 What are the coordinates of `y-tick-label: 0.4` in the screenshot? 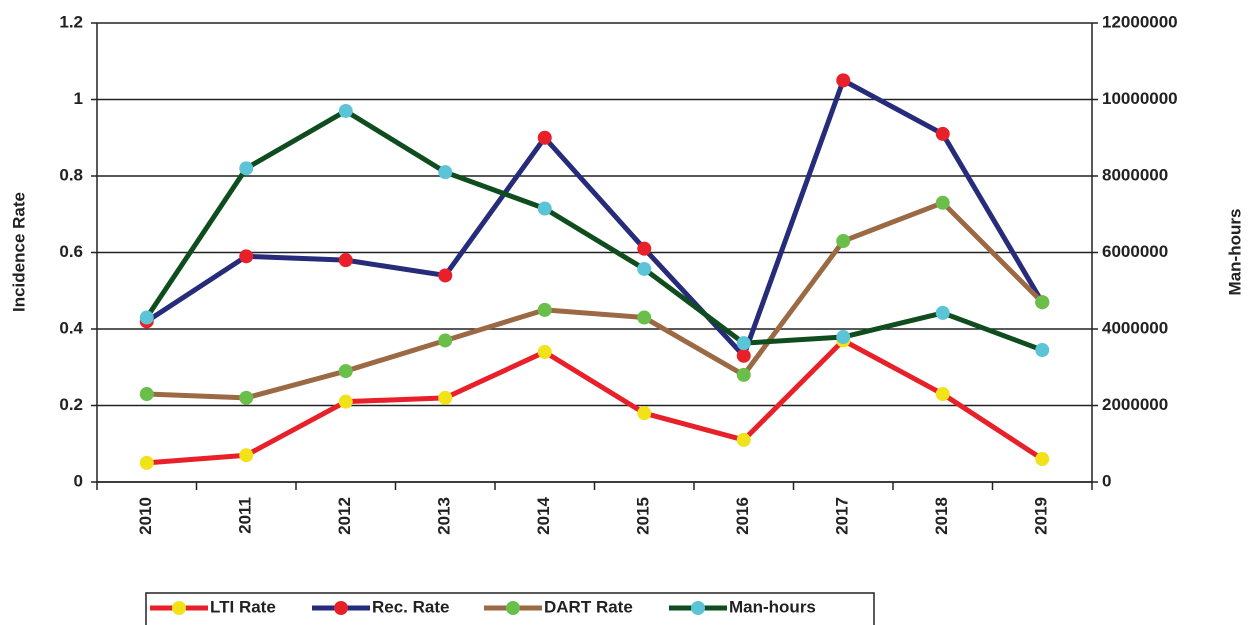 It's located at (71, 327).